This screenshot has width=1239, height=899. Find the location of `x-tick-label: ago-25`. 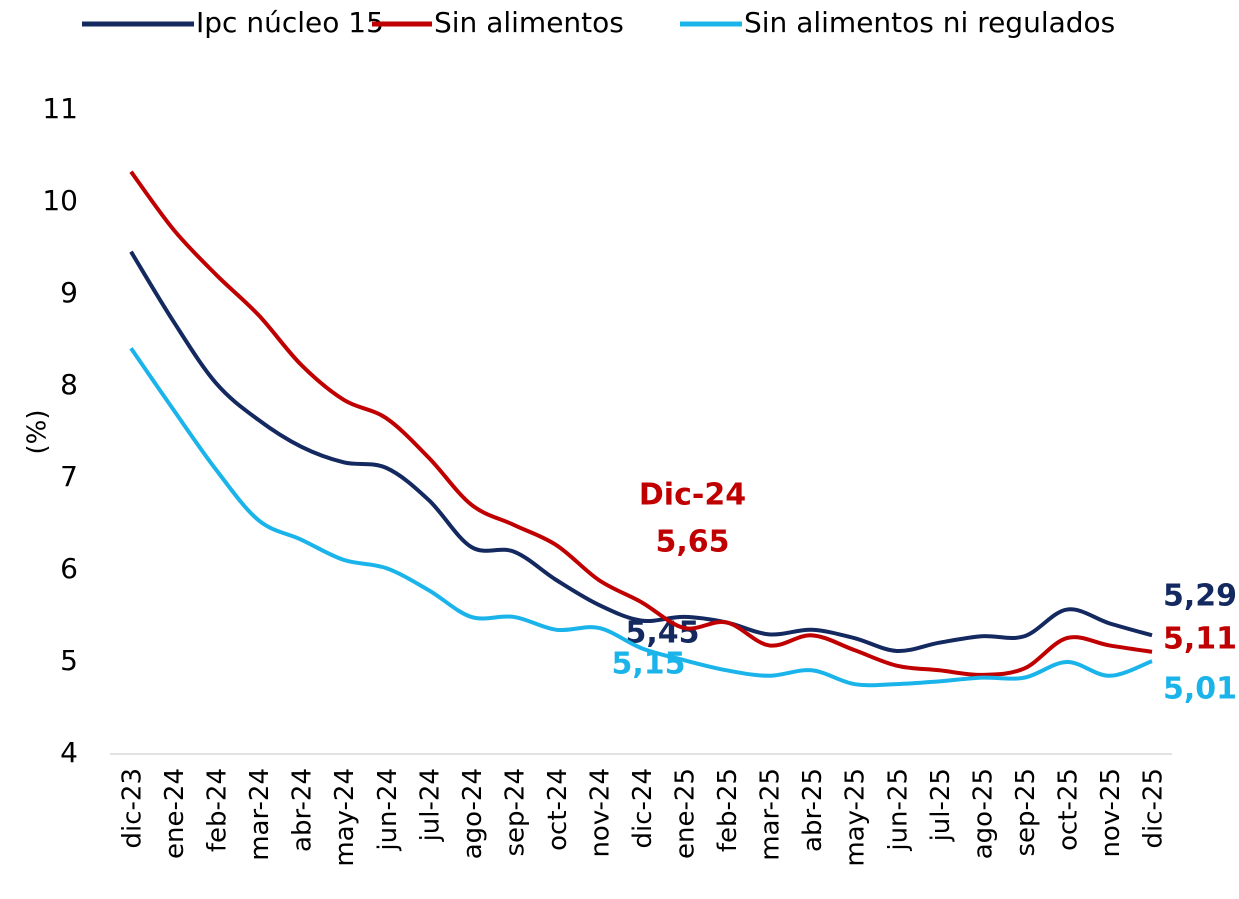

x-tick-label: ago-25 is located at coordinates (983, 813).